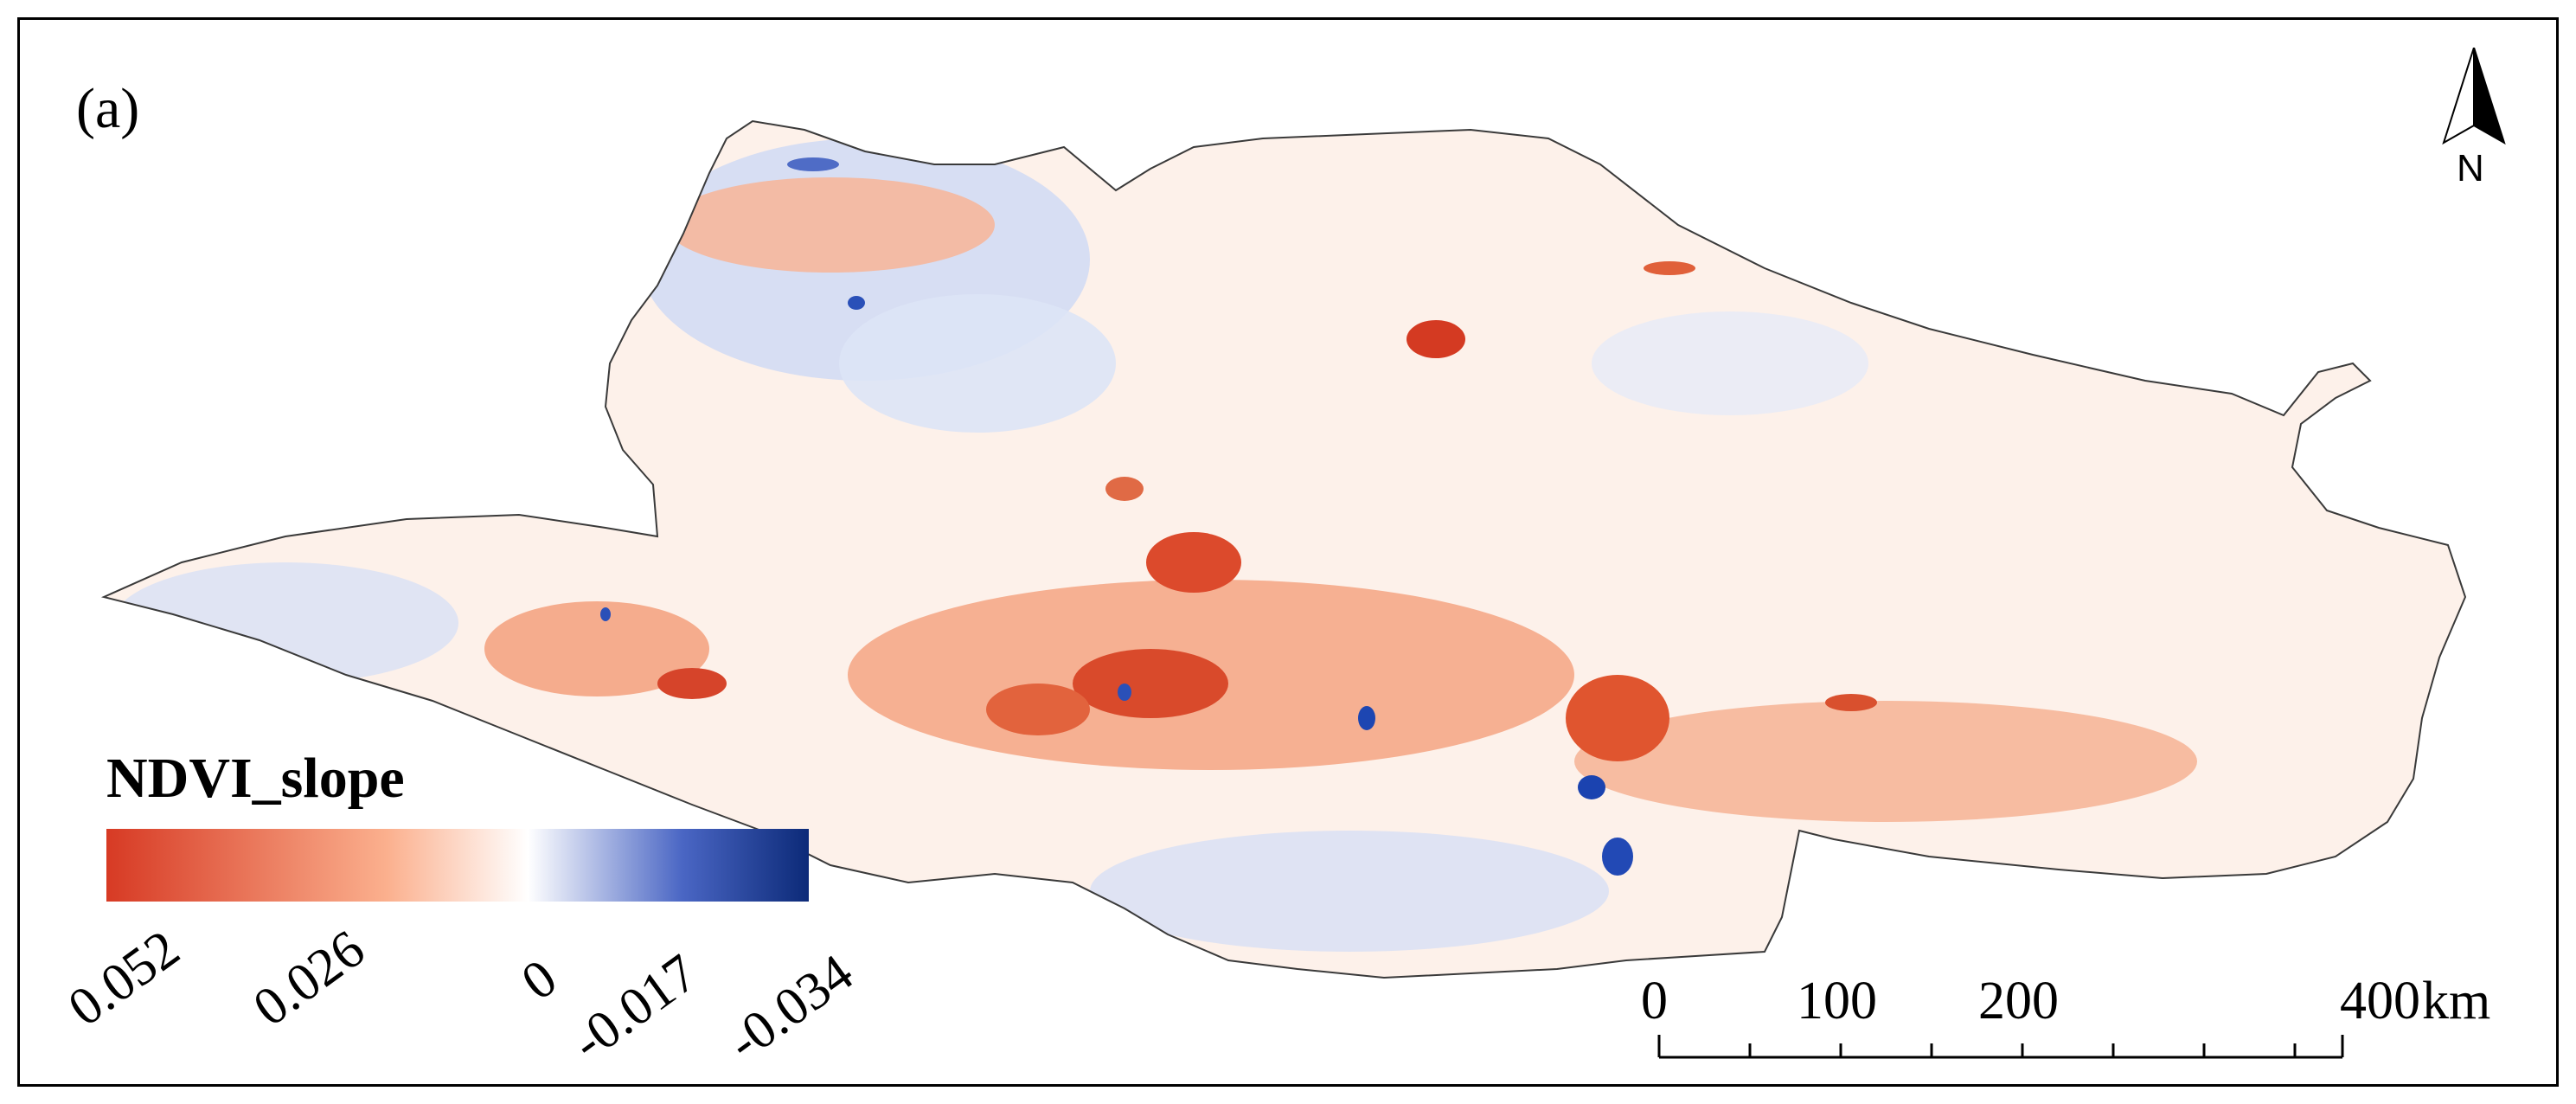  What do you see at coordinates (108, 108) in the screenshot?
I see `panel-label: (a)` at bounding box center [108, 108].